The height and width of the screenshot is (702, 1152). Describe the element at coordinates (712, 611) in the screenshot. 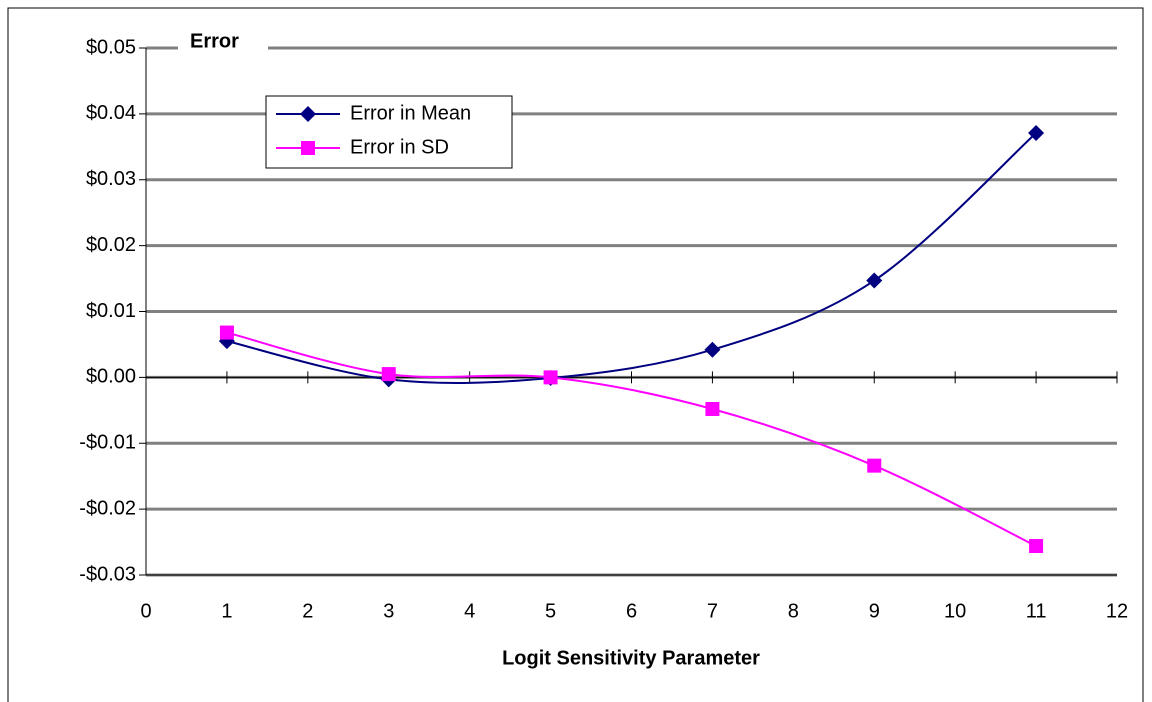

I see `x-tick-label: 7` at that location.